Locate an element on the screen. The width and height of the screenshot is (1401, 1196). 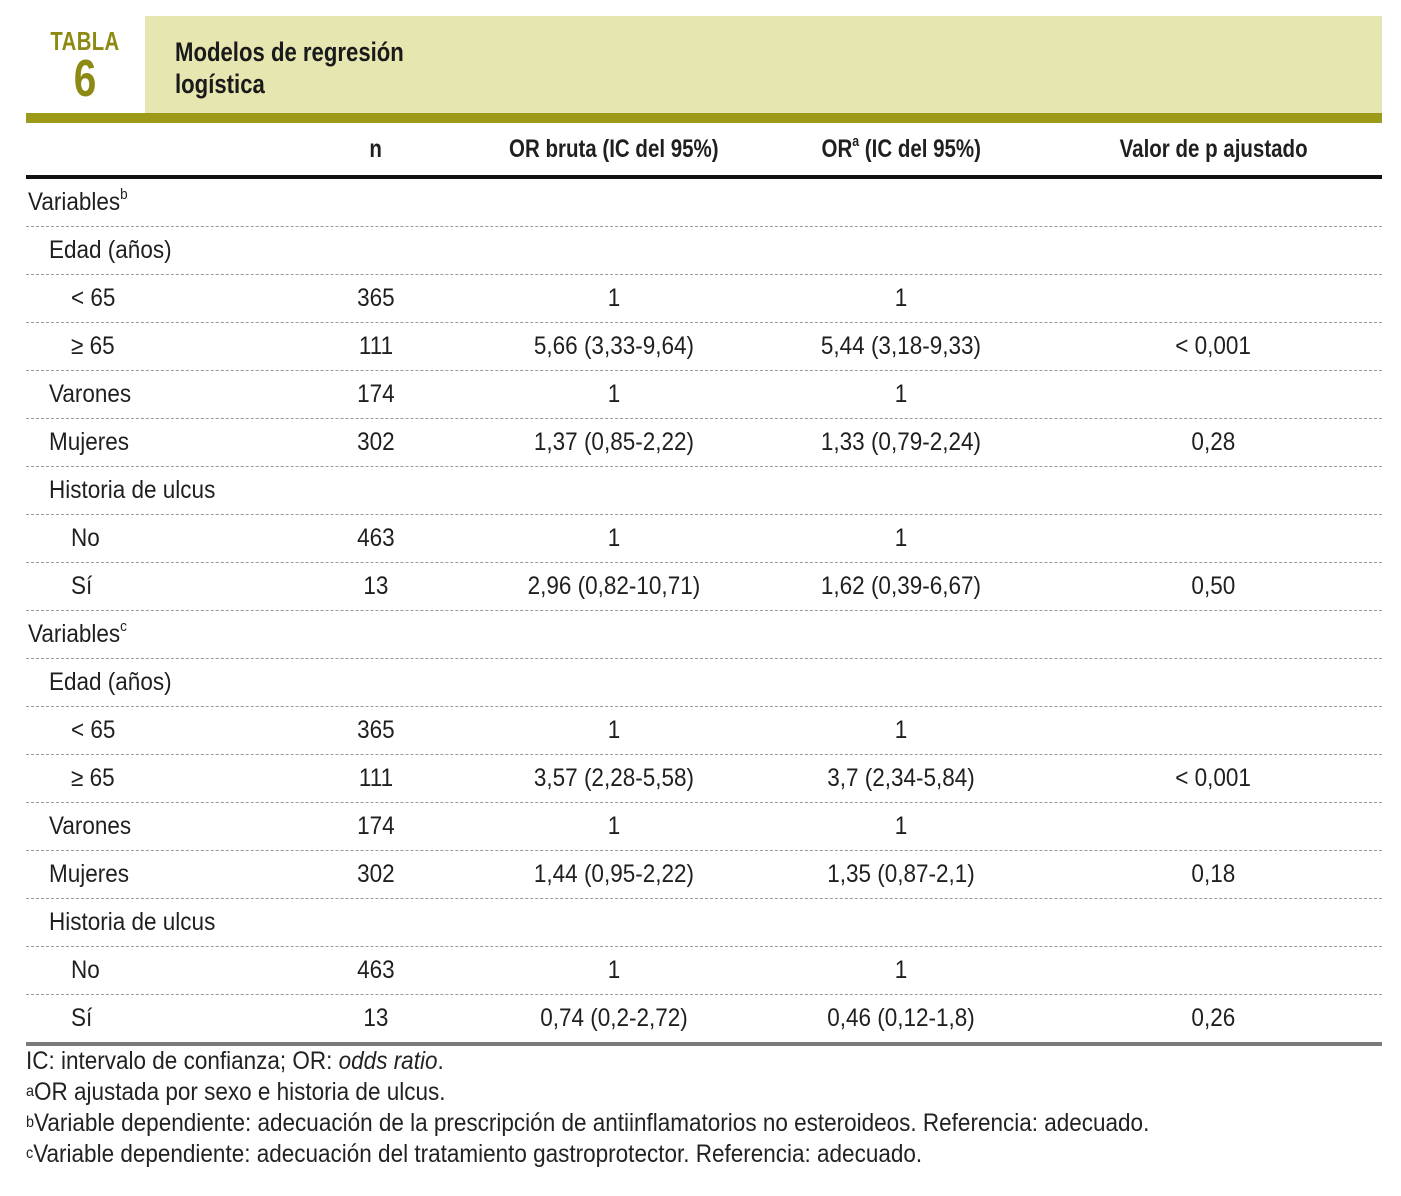
row-label: Varones is located at coordinates (90, 826).